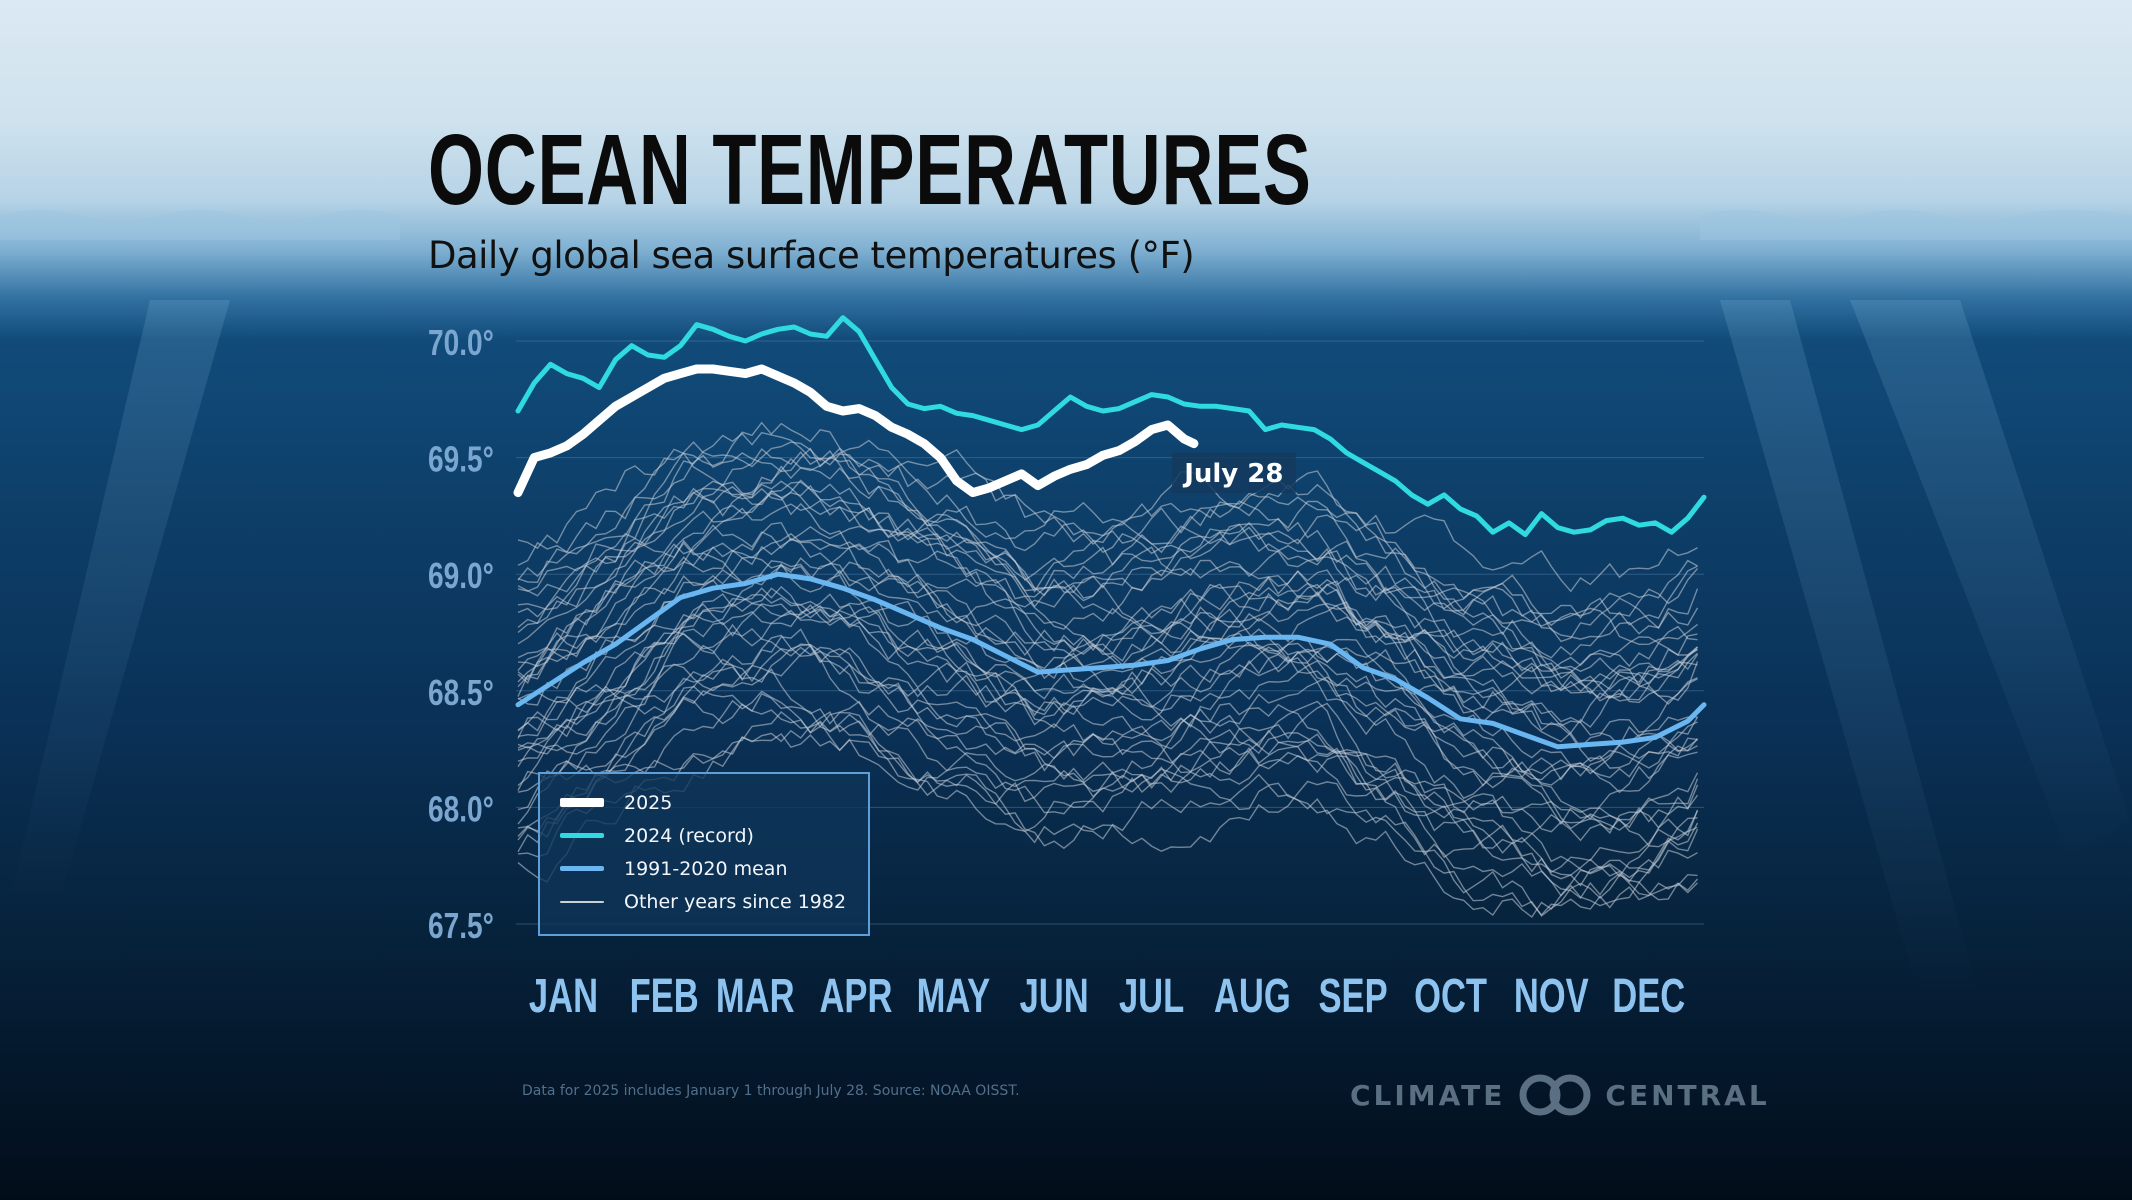  What do you see at coordinates (1252, 995) in the screenshot?
I see `x-tick-label: AUG` at bounding box center [1252, 995].